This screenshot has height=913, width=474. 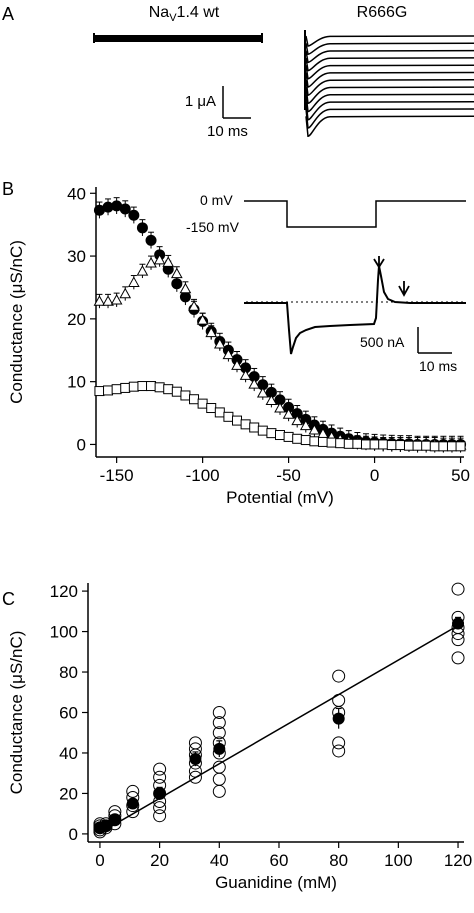 I want to click on chart-b-x-tick-label: -150, so click(x=117, y=475).